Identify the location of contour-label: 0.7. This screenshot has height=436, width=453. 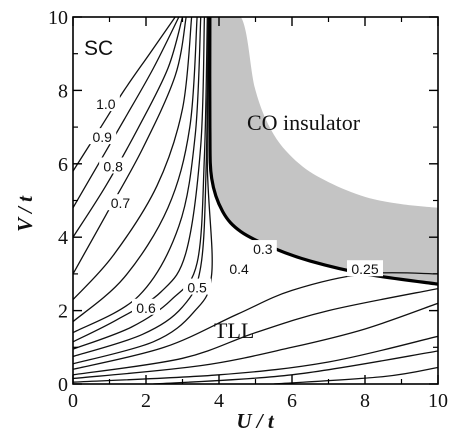
(120, 202).